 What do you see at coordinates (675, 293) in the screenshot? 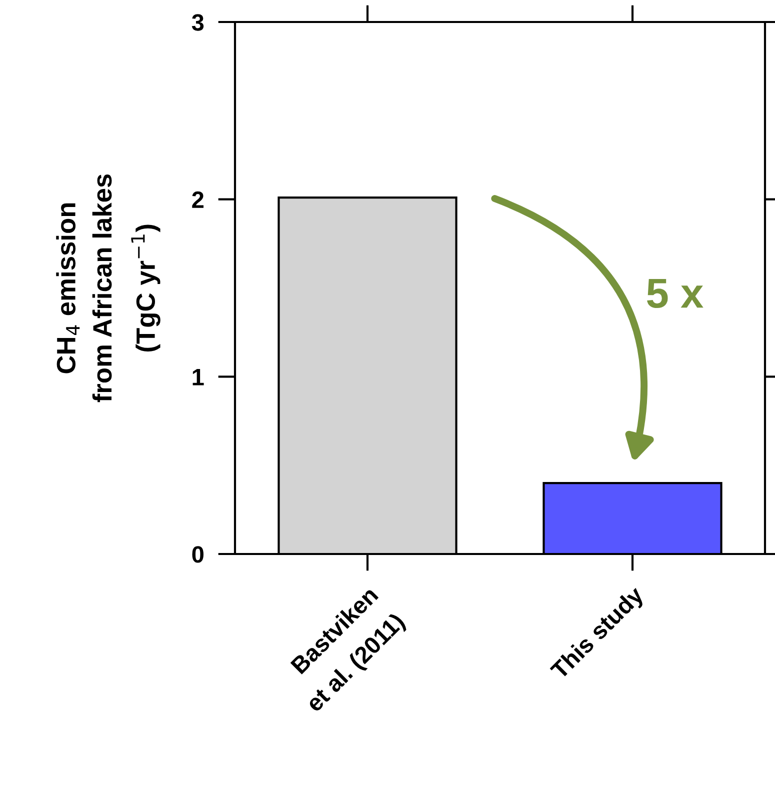
I see `annotation: 5 x` at bounding box center [675, 293].